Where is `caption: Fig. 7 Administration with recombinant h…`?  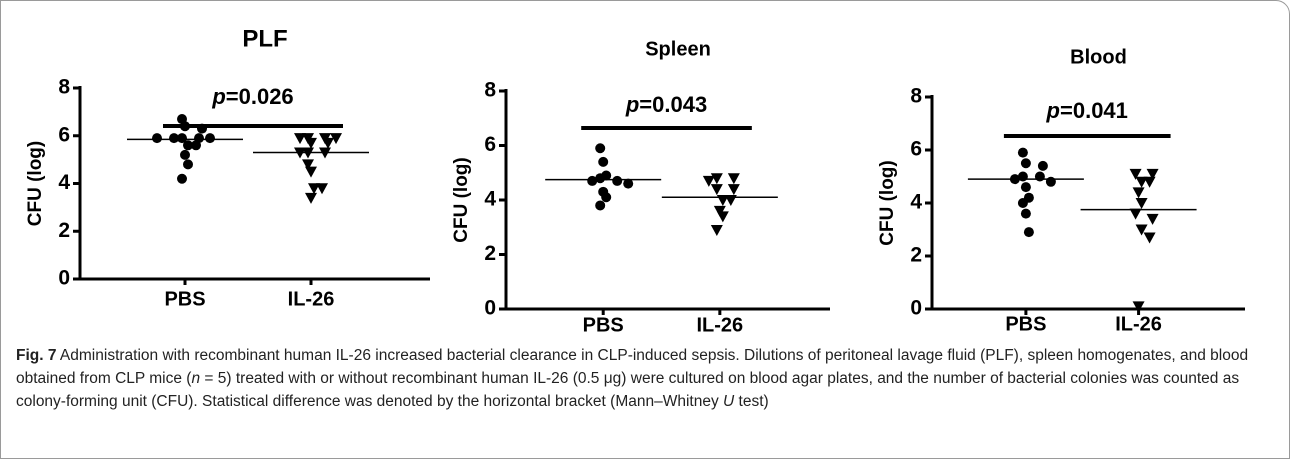 caption: Fig. 7 Administration with recombinant h… is located at coordinates (643, 378).